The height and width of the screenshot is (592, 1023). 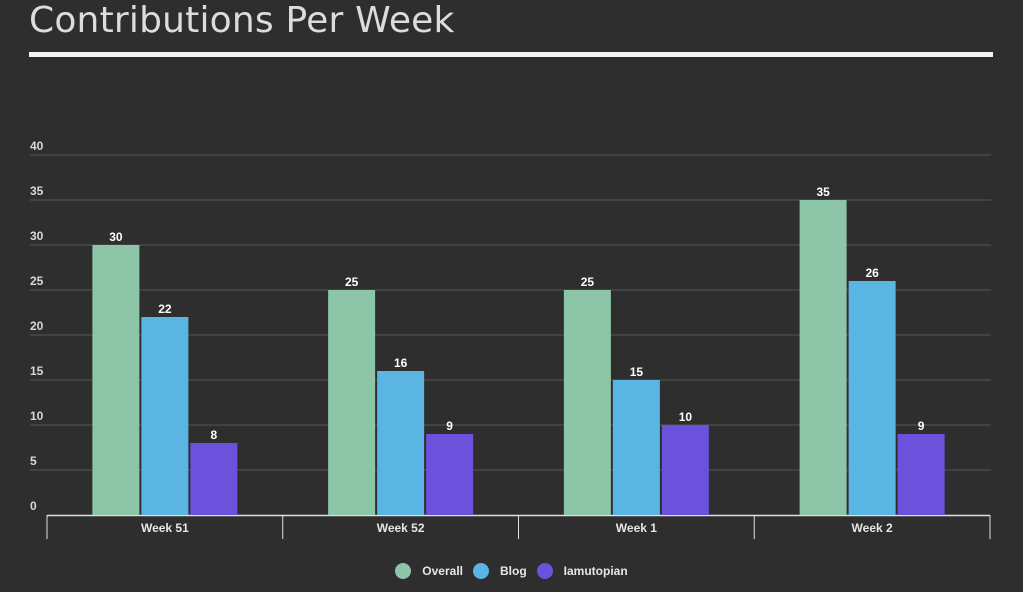 I want to click on data-label: 8, so click(x=214, y=435).